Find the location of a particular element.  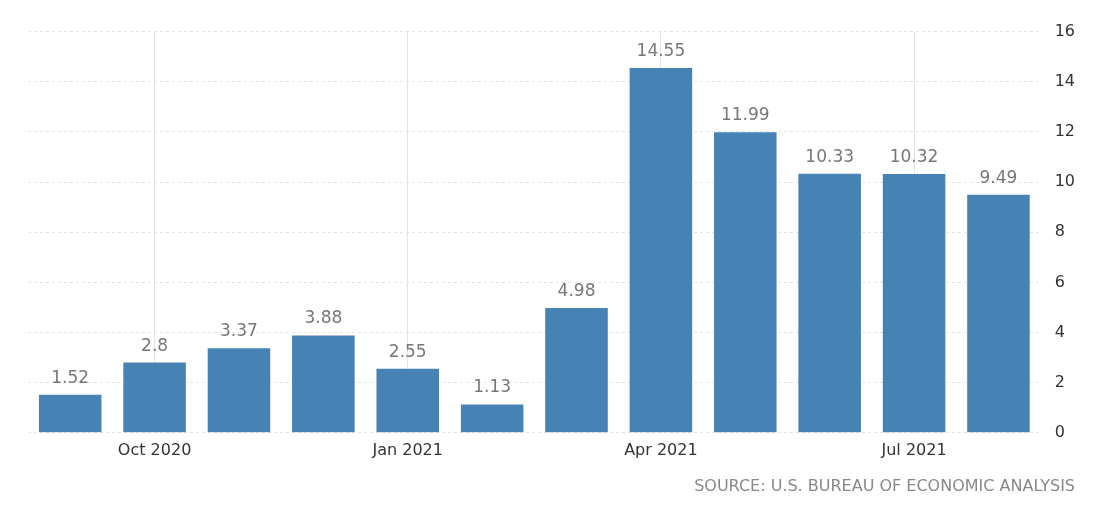

y-tick-label: 6 is located at coordinates (1059, 281).